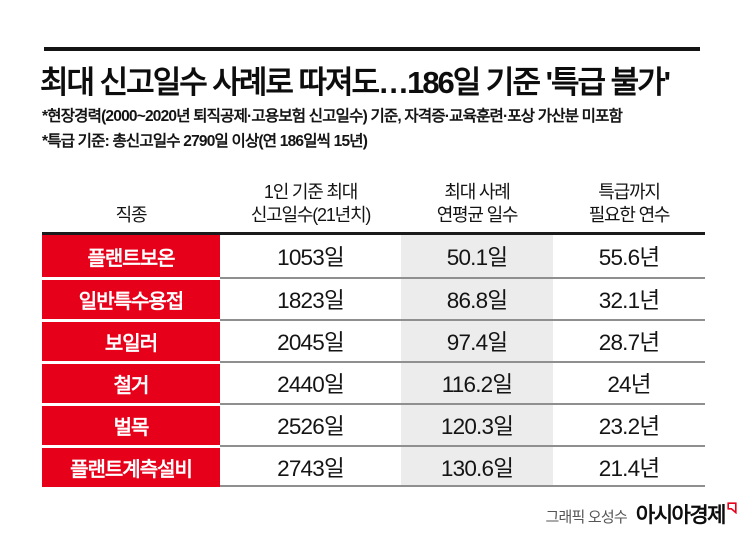 The image size is (745, 545). What do you see at coordinates (310, 340) in the screenshot?
I see `max-days-cell: 2045일` at bounding box center [310, 340].